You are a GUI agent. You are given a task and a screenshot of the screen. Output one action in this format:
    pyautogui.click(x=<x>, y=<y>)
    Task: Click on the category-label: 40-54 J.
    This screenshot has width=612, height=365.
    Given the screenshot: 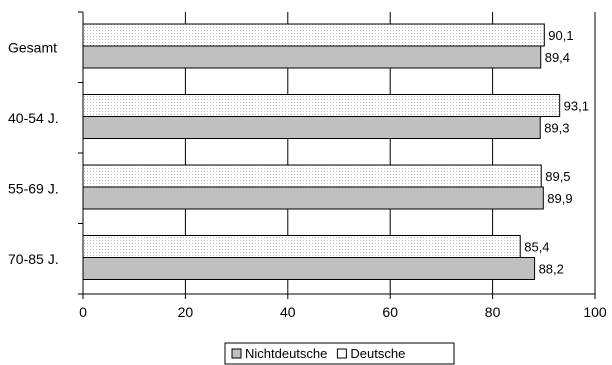 What is the action you would take?
    pyautogui.click(x=33, y=118)
    